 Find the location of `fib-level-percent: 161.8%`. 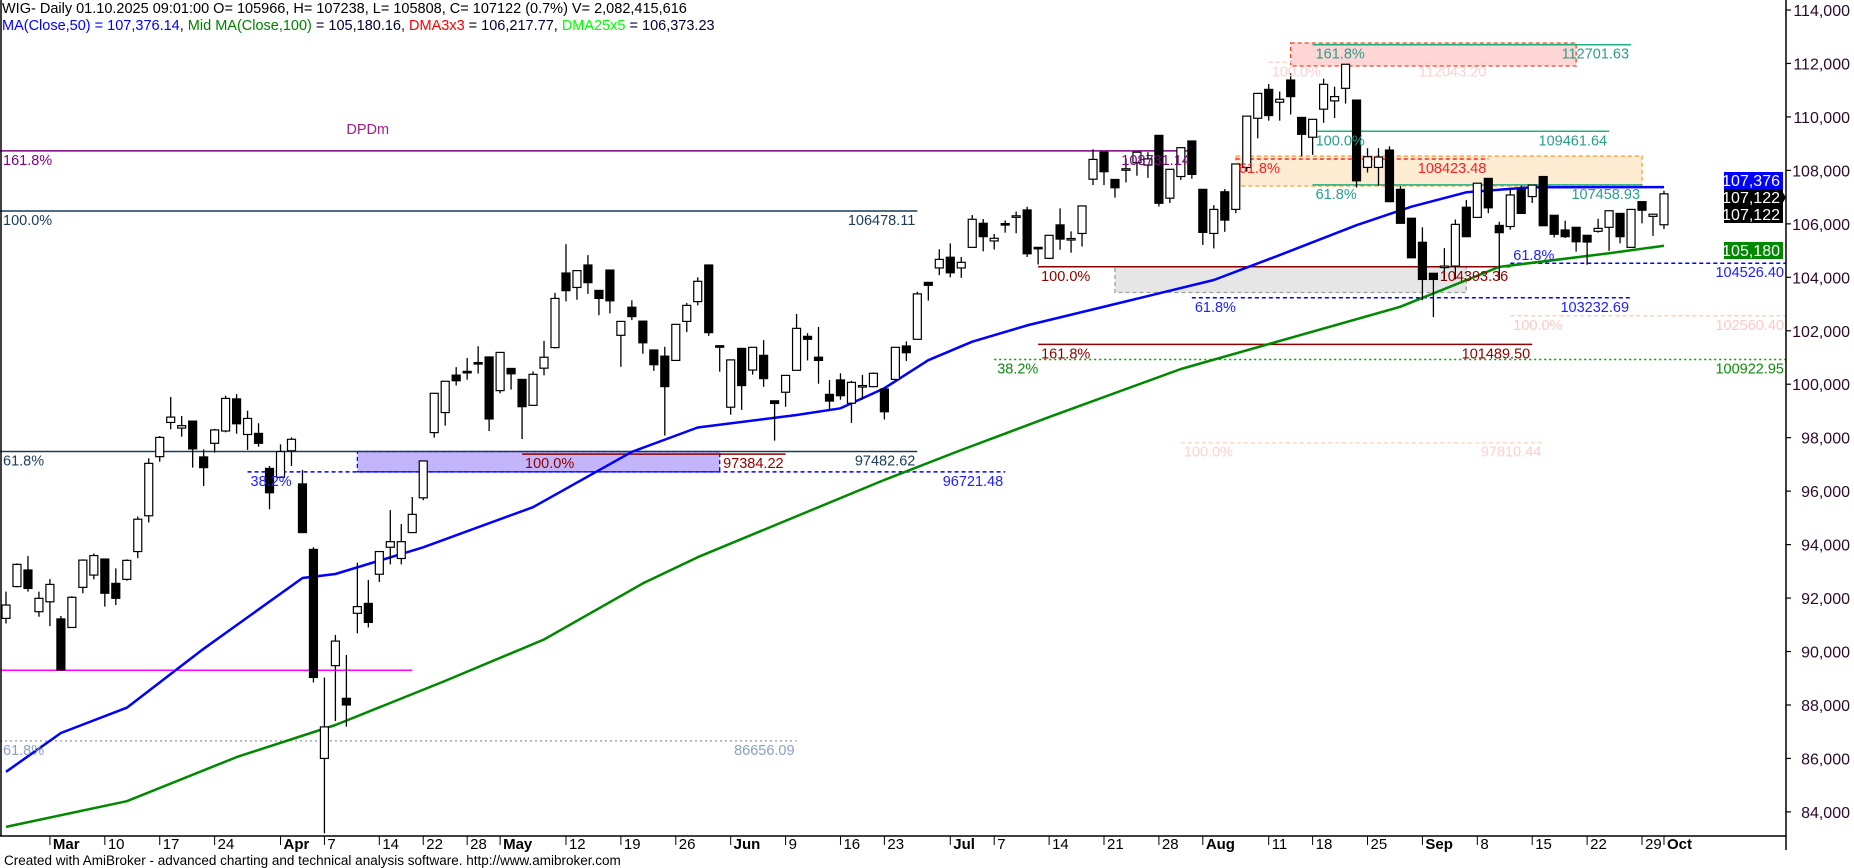

fib-level-percent: 161.8% is located at coordinates (1340, 55).